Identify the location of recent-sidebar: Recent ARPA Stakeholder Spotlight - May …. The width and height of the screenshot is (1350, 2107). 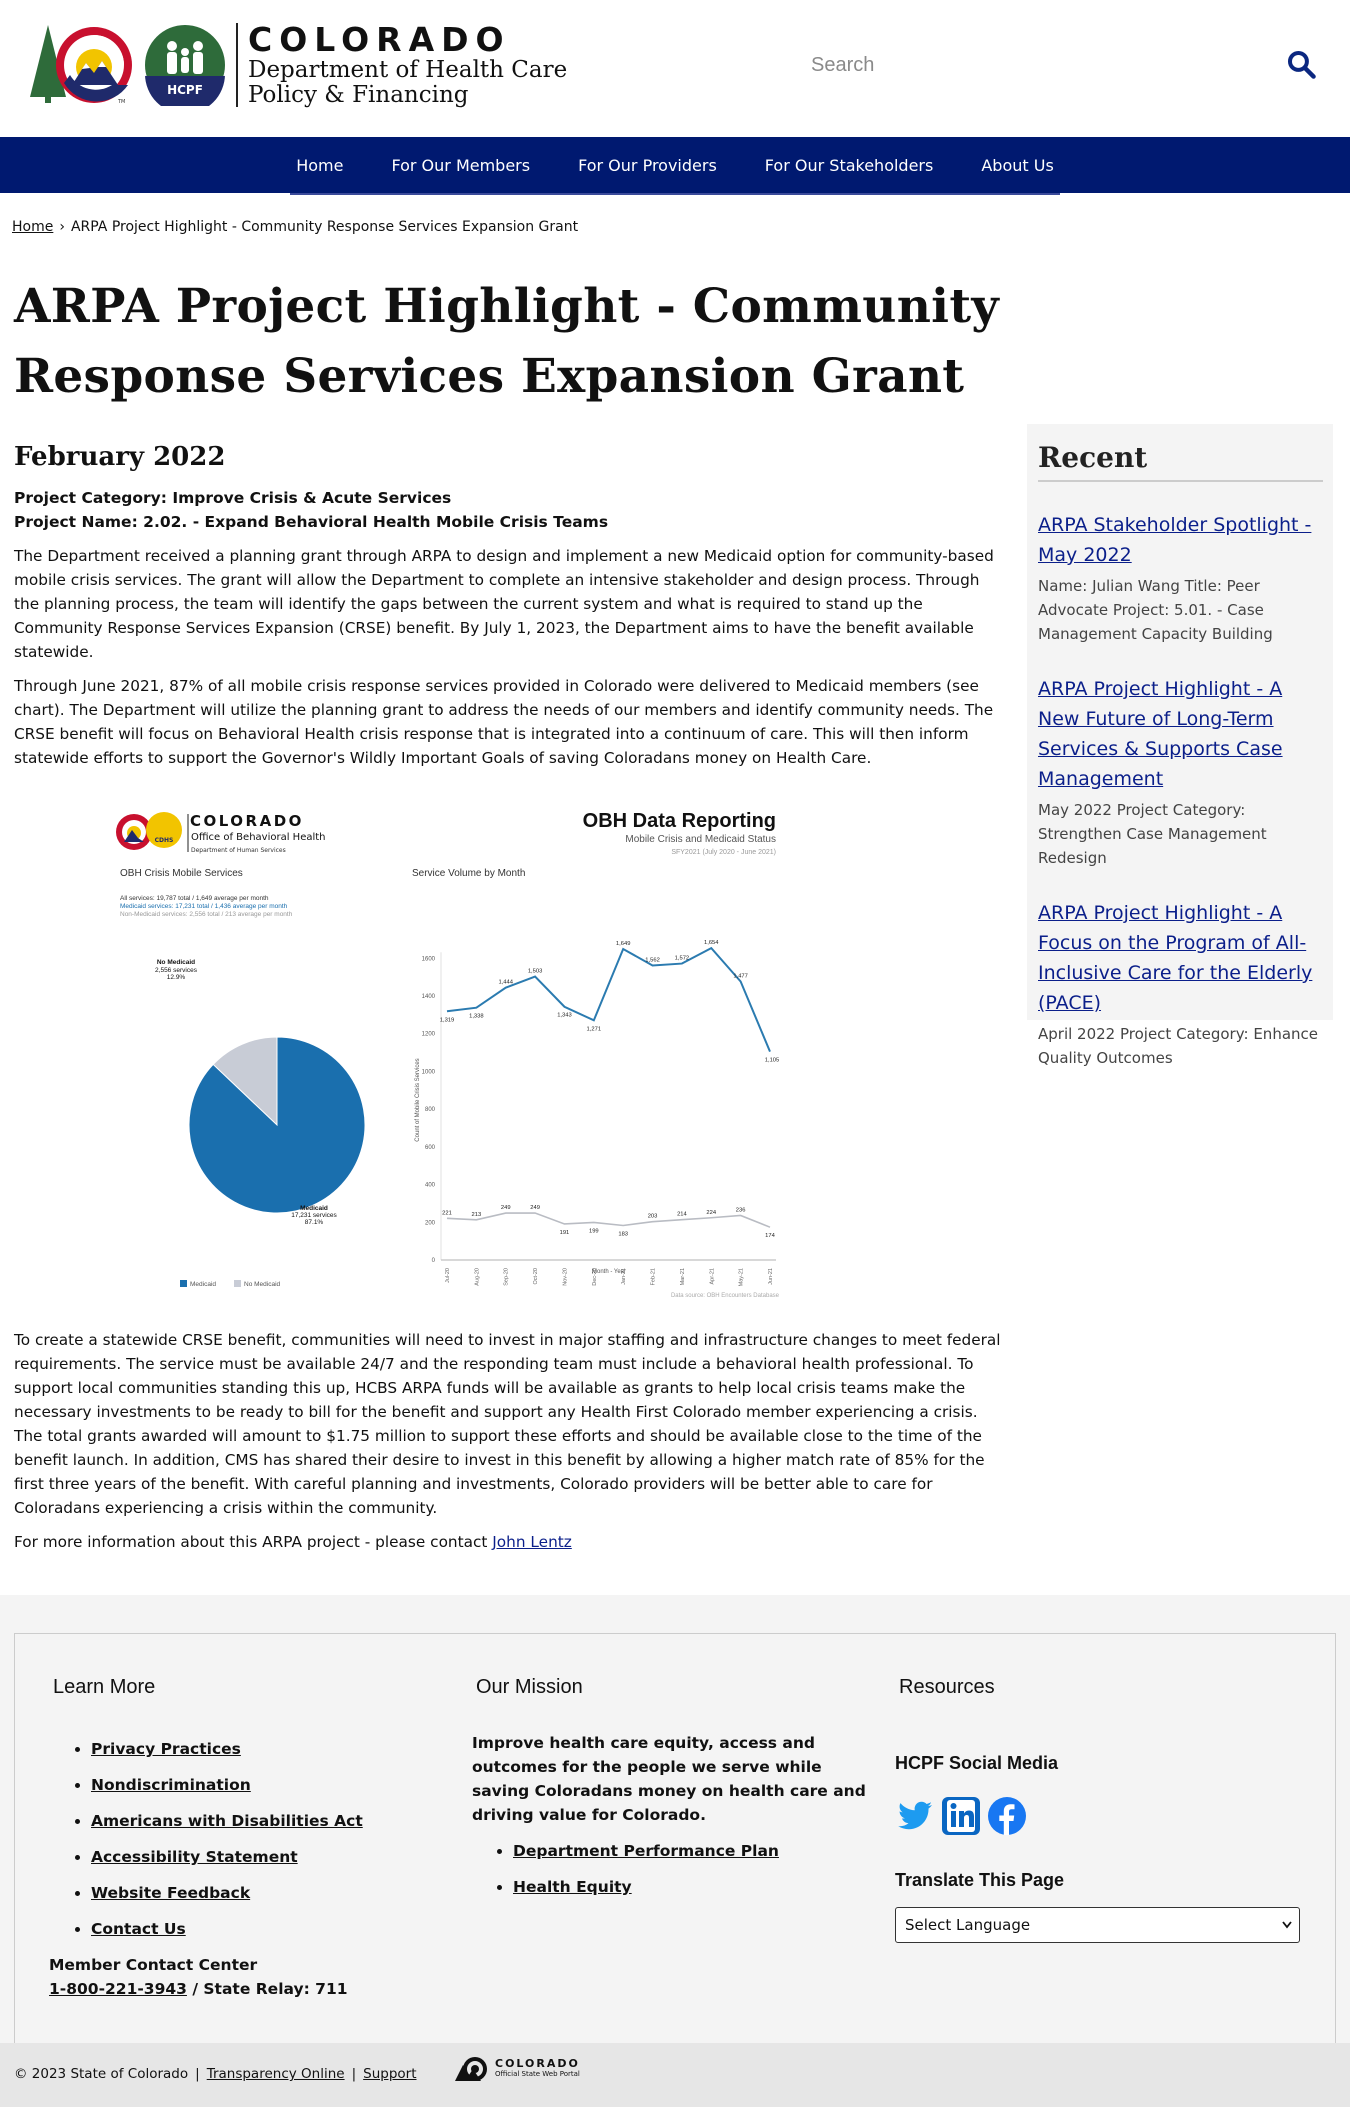
(1180, 745).